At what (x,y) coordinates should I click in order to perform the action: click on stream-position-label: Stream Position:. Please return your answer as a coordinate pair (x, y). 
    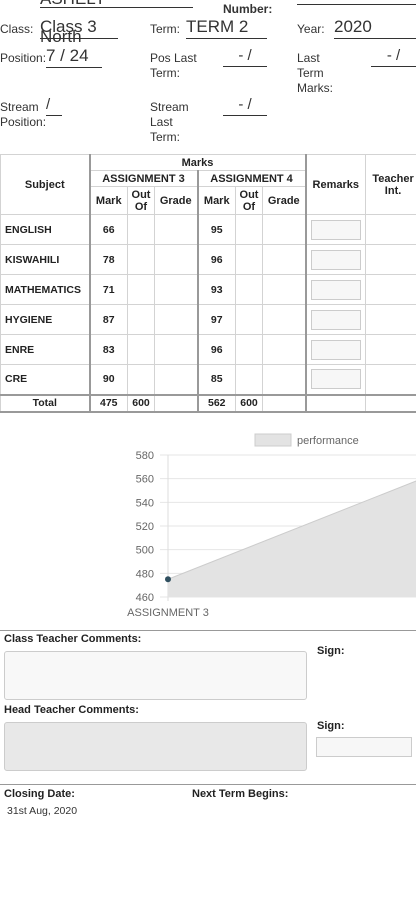
    Looking at the image, I should click on (23, 114).